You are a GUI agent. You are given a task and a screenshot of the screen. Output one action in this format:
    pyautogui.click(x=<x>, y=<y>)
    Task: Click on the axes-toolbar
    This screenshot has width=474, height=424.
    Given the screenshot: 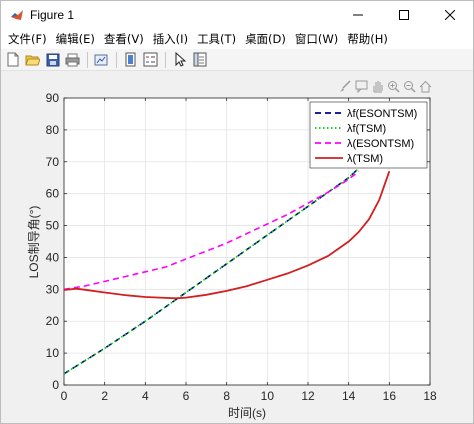 What is the action you would take?
    pyautogui.click(x=385, y=86)
    